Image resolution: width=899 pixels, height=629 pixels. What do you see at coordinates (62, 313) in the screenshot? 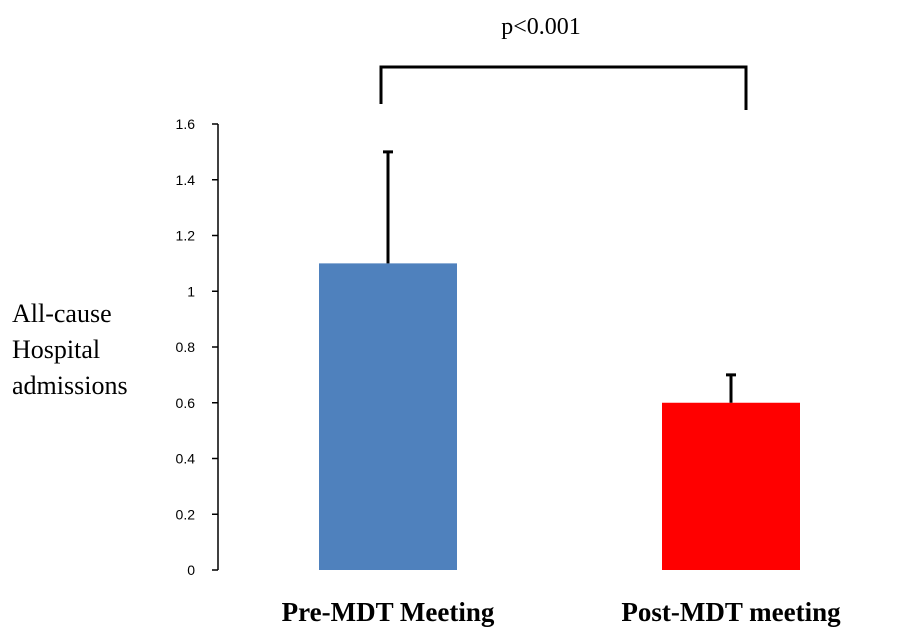
I see `y-axis-label-line: All-cause` at bounding box center [62, 313].